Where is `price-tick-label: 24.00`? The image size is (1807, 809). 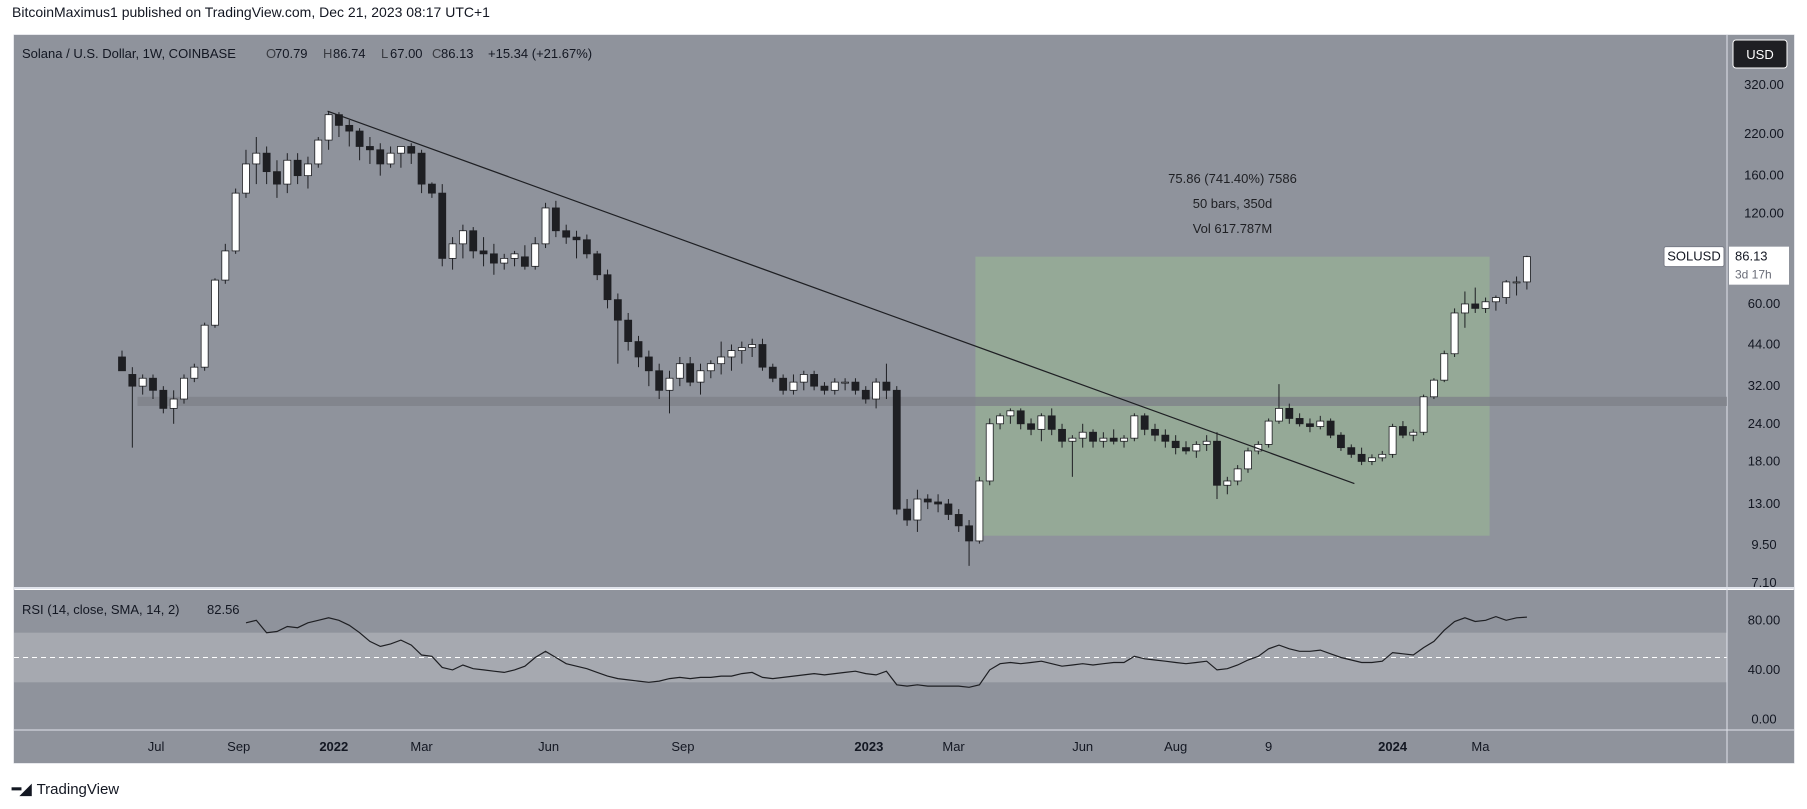
price-tick-label: 24.00 is located at coordinates (1764, 423).